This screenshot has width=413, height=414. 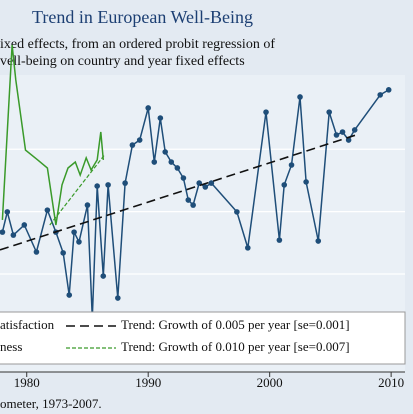 I want to click on legend-label: ness, so click(x=11, y=346).